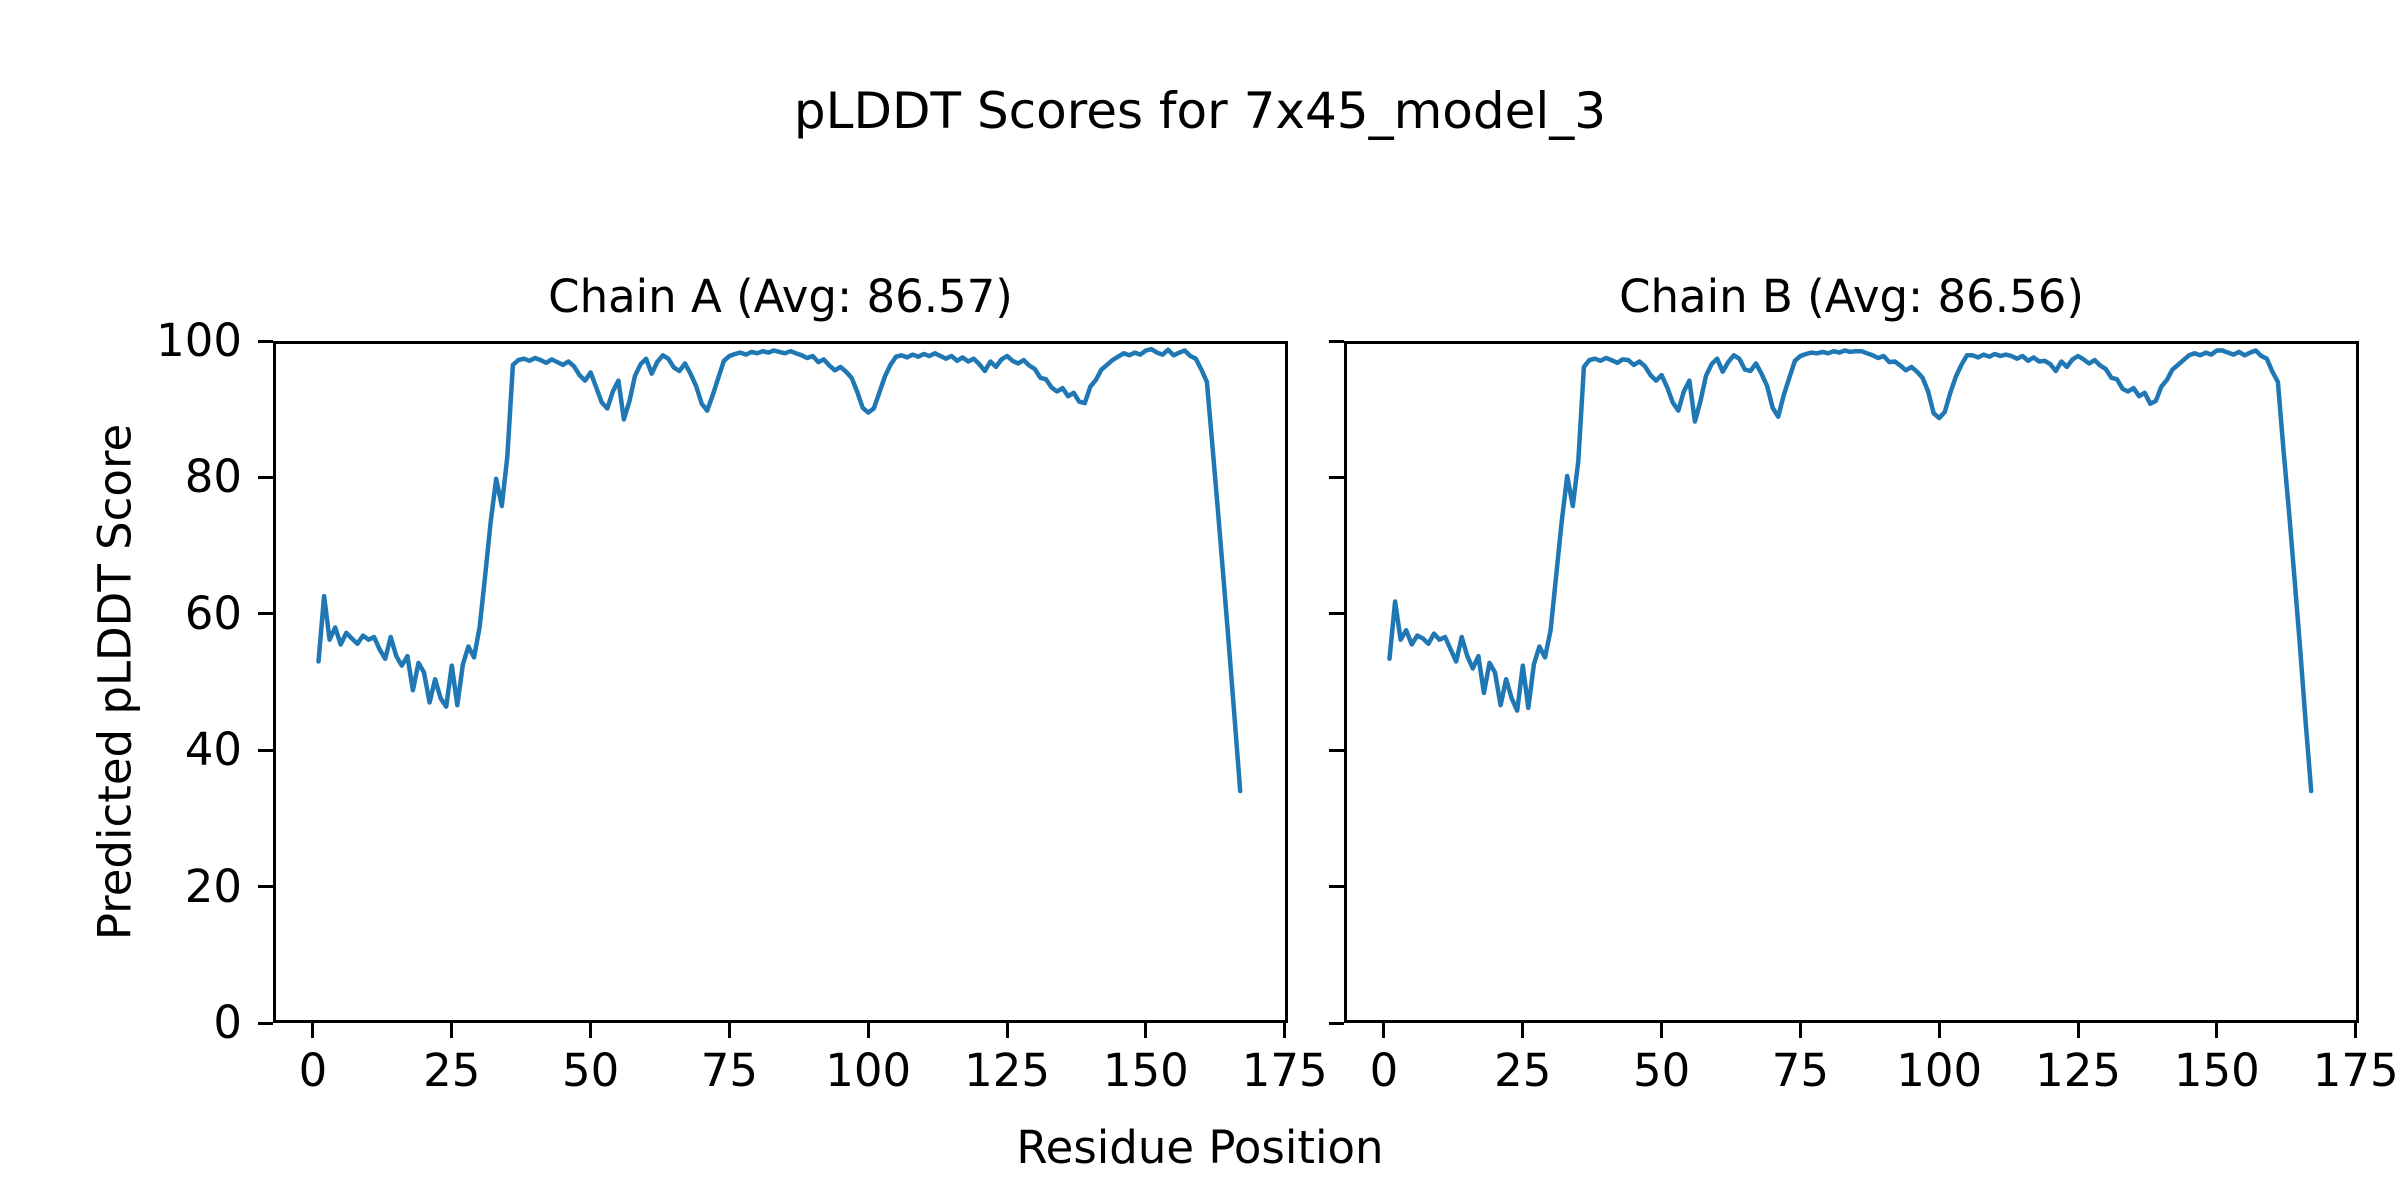  I want to click on y-tick-label: 100, so click(199, 340).